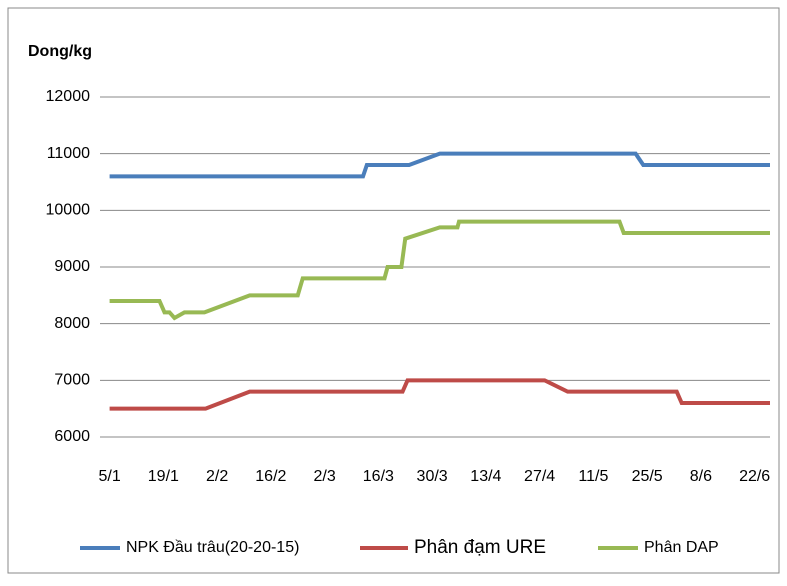 This screenshot has width=787, height=586. What do you see at coordinates (109, 476) in the screenshot?
I see `x-tick-label: 5/1` at bounding box center [109, 476].